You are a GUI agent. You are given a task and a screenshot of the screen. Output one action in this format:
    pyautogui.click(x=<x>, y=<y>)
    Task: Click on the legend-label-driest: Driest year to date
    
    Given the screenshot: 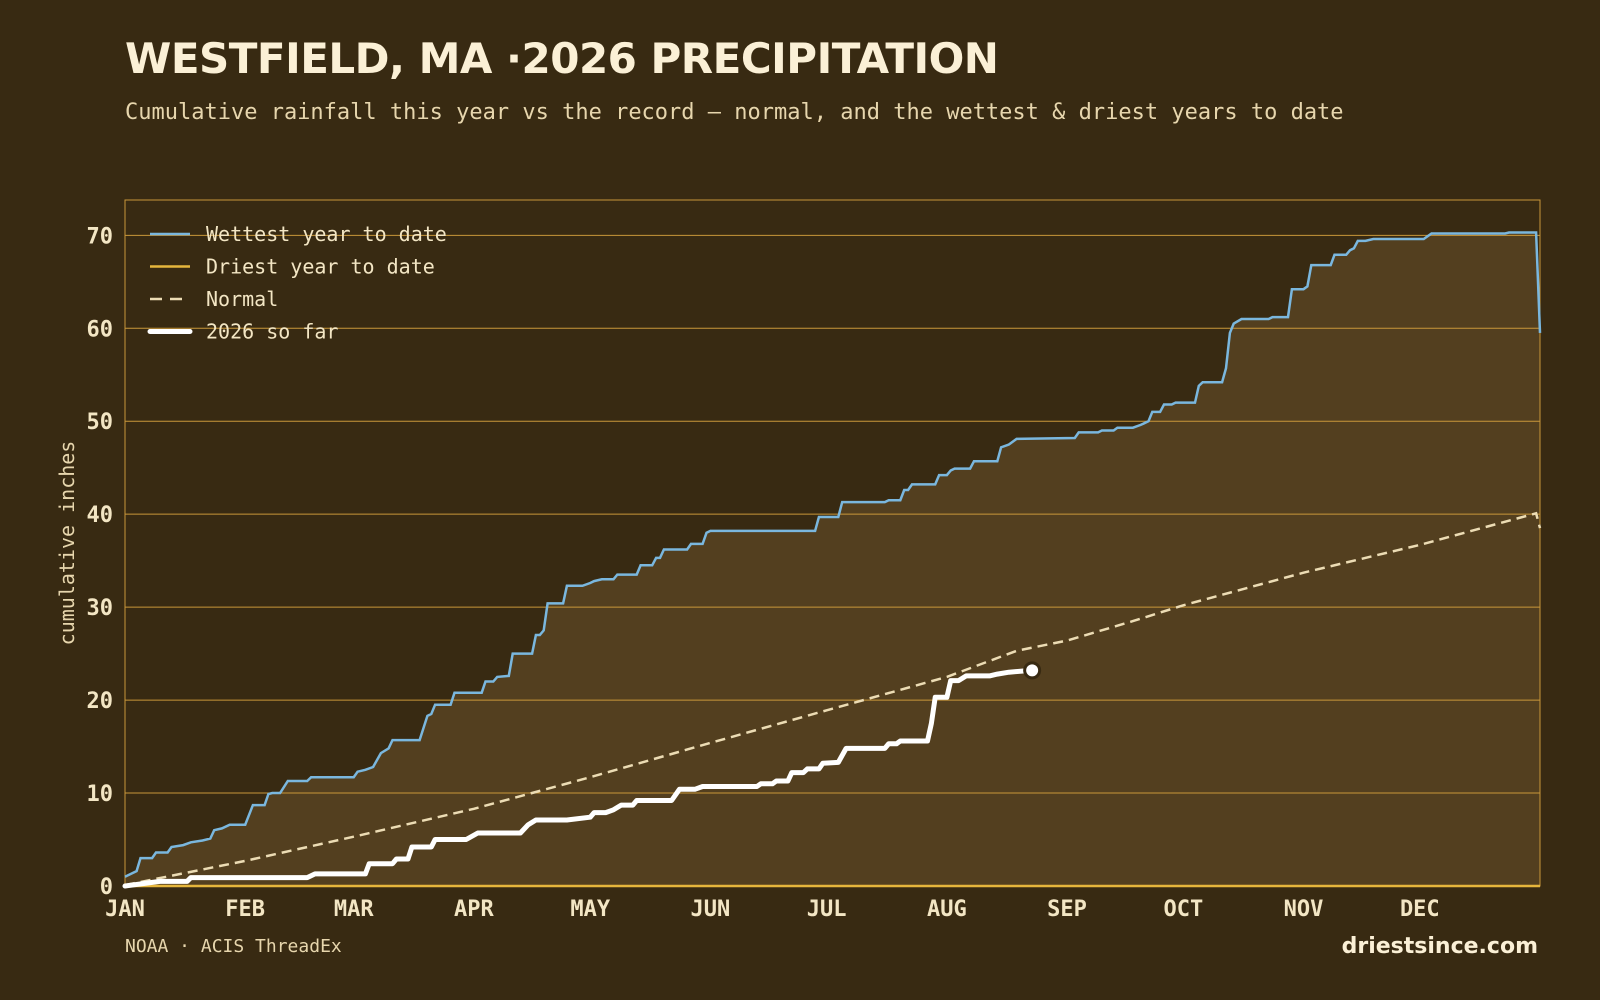 What is the action you would take?
    pyautogui.click(x=320, y=267)
    